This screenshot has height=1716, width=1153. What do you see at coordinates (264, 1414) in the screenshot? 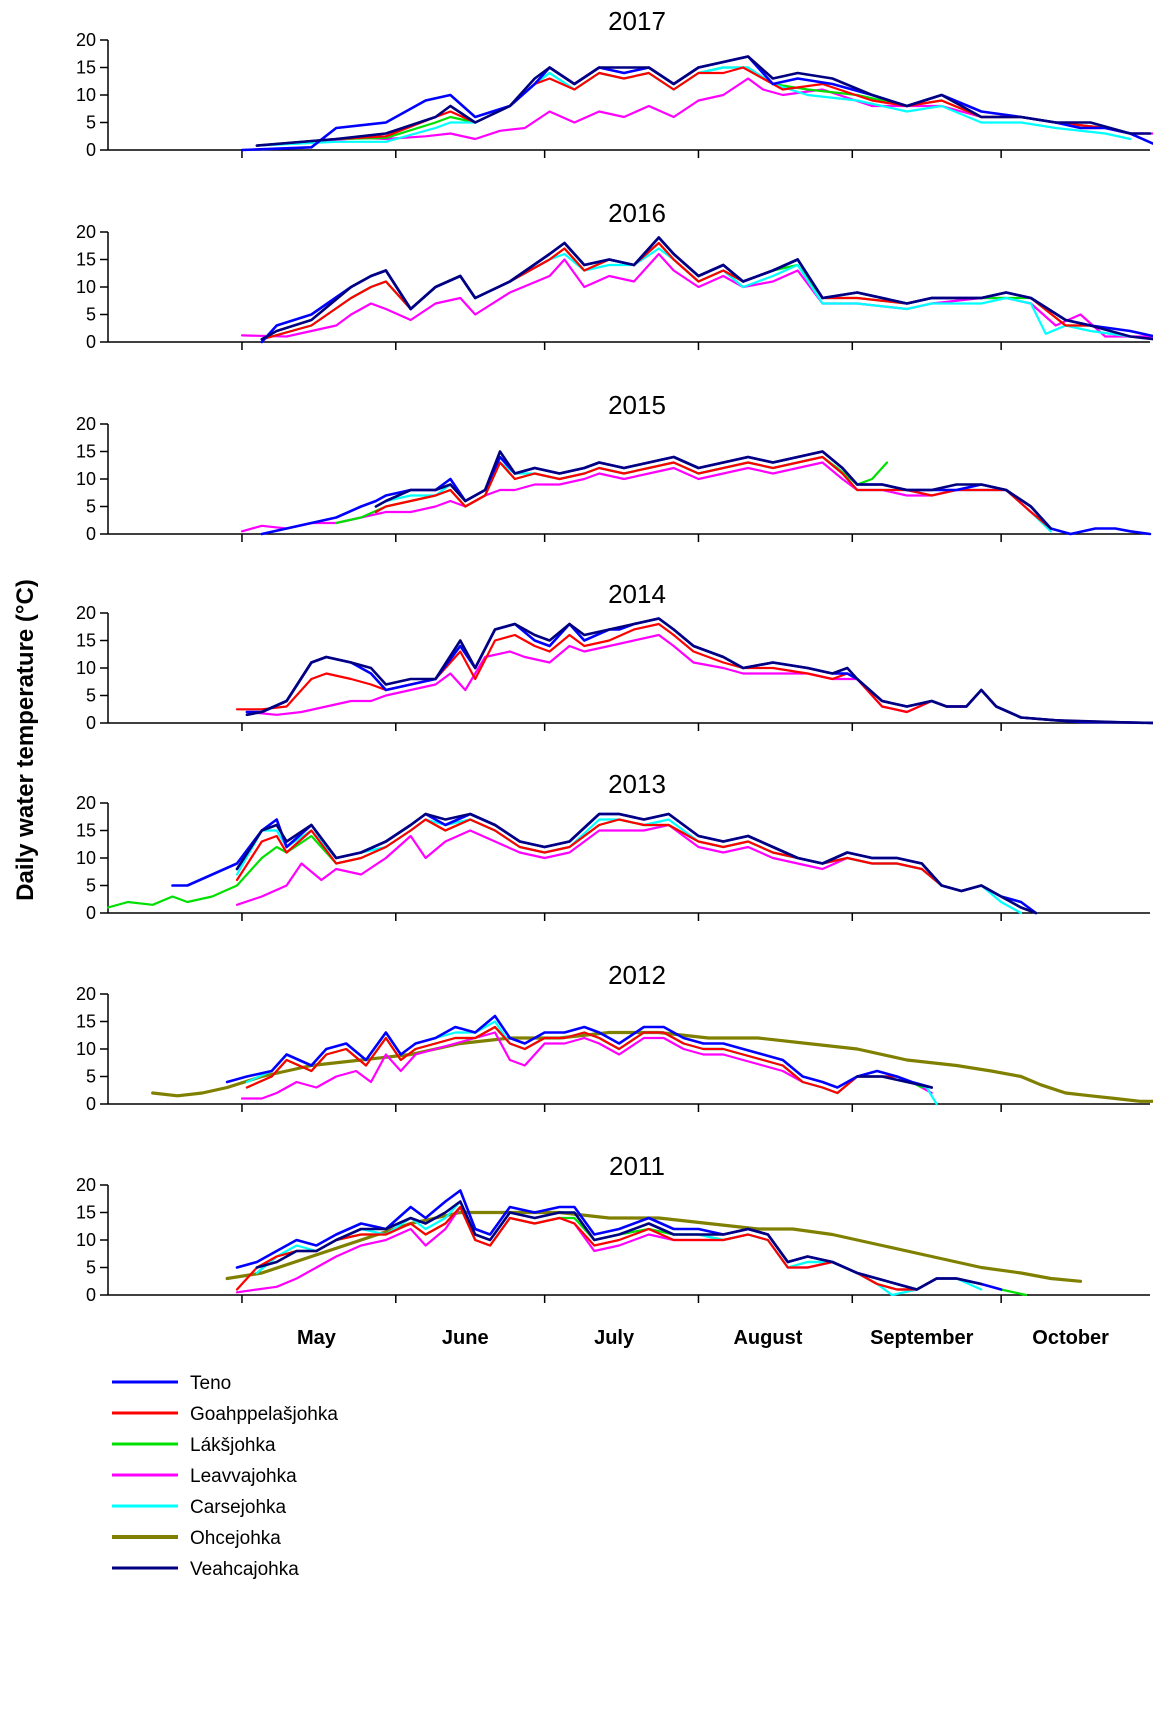
I see `legend-label: Goahppelašjohka` at bounding box center [264, 1414].